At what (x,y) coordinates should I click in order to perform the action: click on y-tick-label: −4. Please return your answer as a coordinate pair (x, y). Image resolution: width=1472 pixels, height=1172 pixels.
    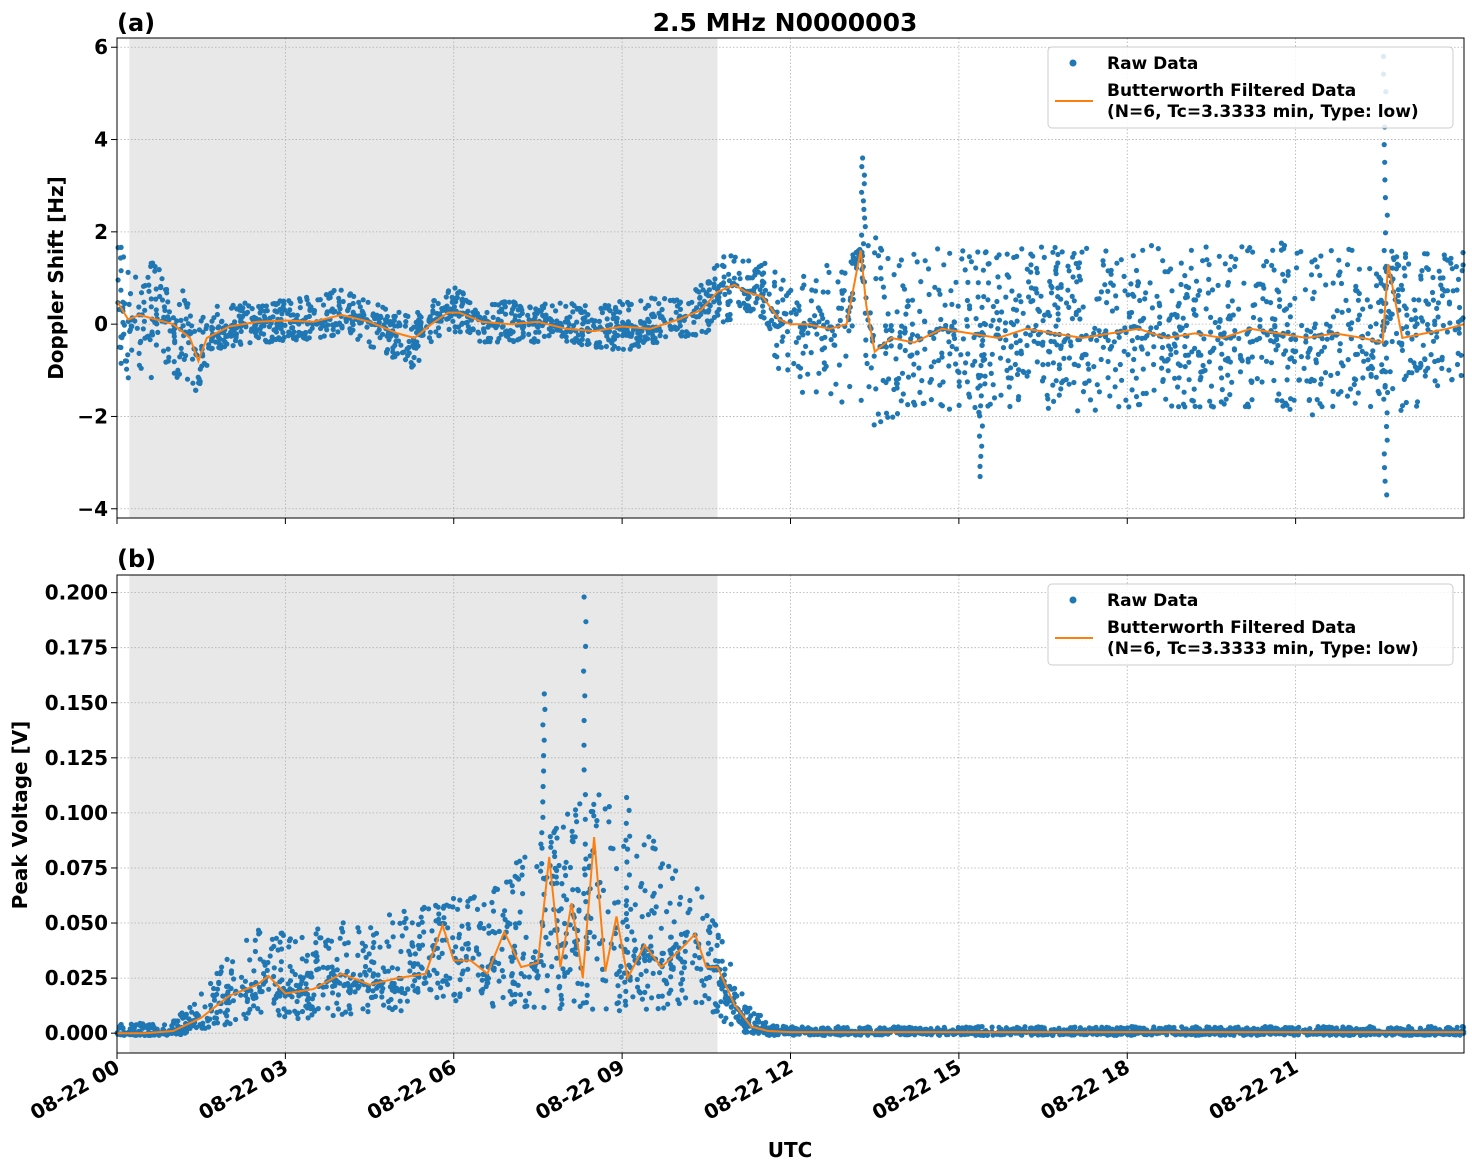
    Looking at the image, I should click on (92, 509).